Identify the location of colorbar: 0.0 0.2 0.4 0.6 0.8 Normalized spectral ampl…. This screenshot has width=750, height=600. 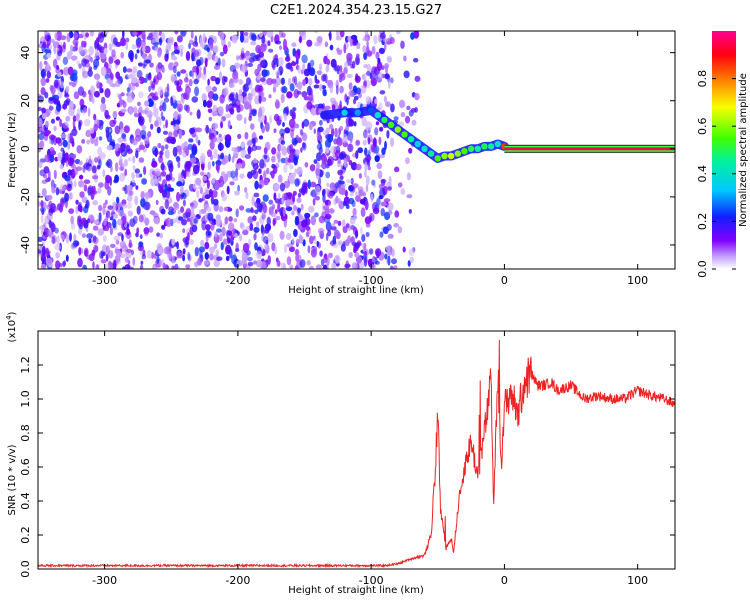
(722, 154).